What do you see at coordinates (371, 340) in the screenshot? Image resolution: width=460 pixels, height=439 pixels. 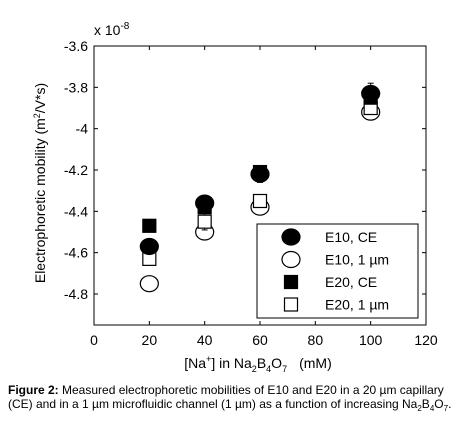 I see `x-tick-label: 100` at bounding box center [371, 340].